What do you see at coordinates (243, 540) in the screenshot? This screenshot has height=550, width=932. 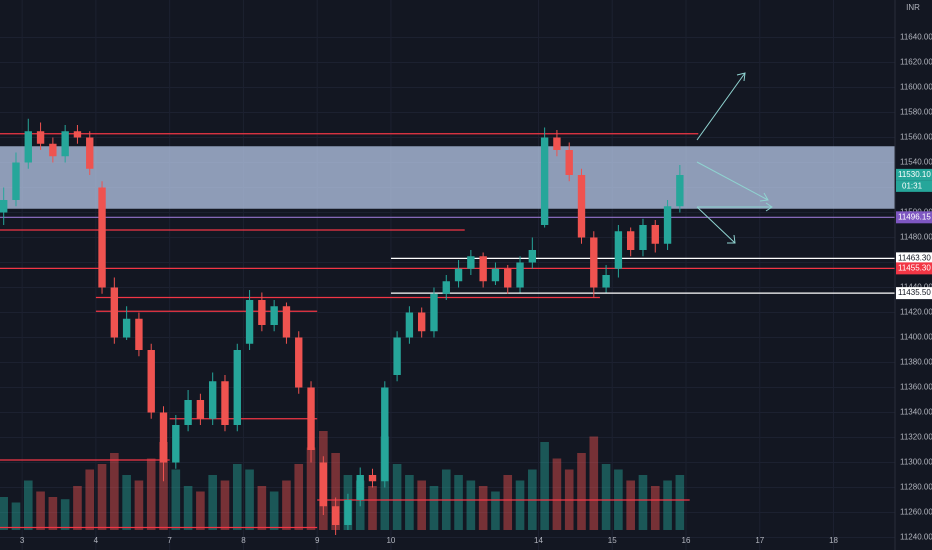 I see `x-tick-label: 8` at bounding box center [243, 540].